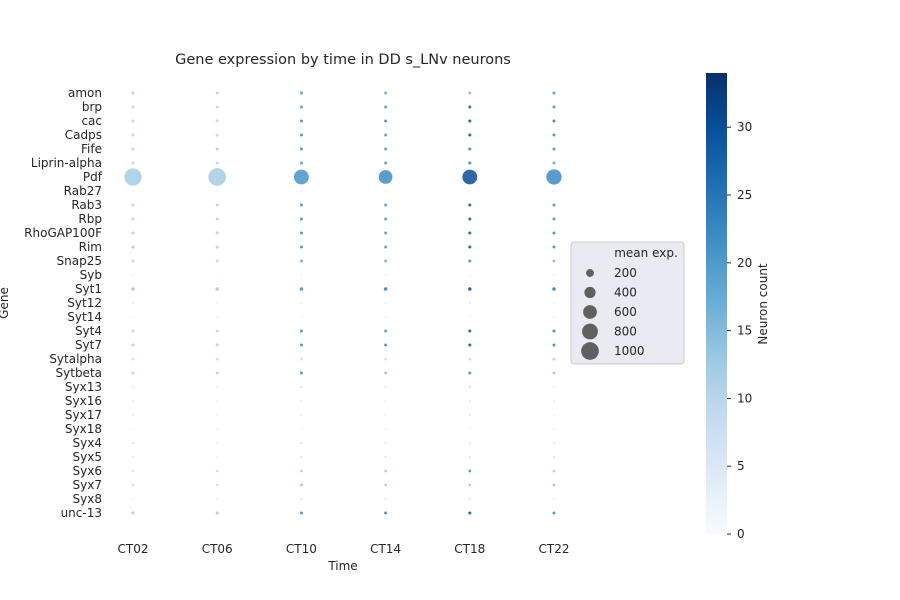 Image resolution: width=900 pixels, height=600 pixels. I want to click on size-legend-label: 1000, so click(629, 351).